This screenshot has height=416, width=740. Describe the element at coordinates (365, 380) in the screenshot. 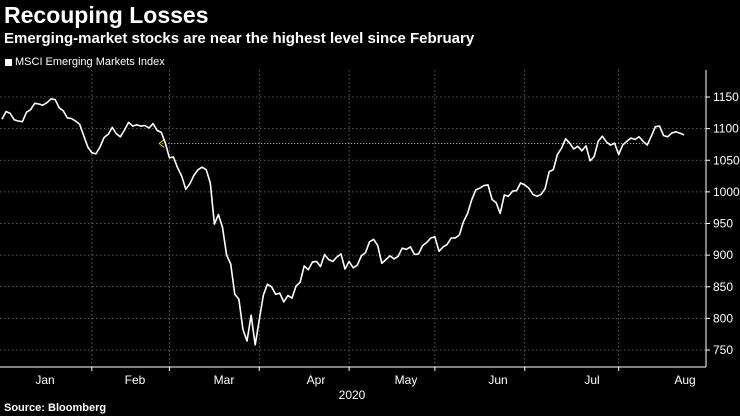

I see `x-tick-labels: Jan Feb Mar Apr May Jun Jul Aug` at that location.